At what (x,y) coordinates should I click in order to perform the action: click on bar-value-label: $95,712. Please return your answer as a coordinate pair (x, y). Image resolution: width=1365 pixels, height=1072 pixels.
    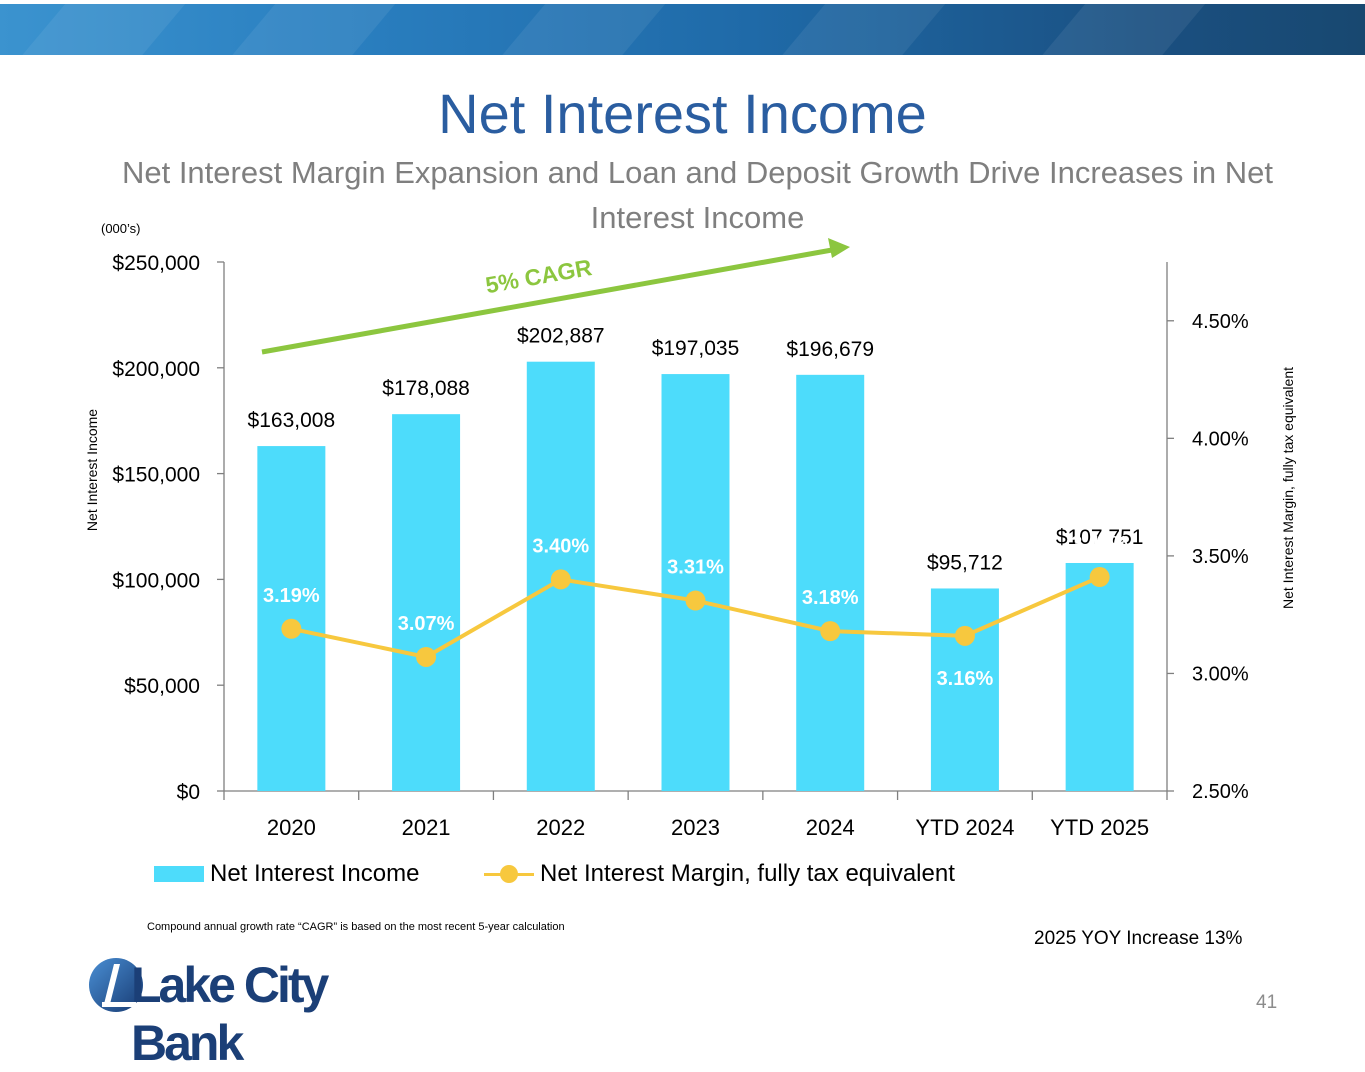
    Looking at the image, I should click on (965, 562).